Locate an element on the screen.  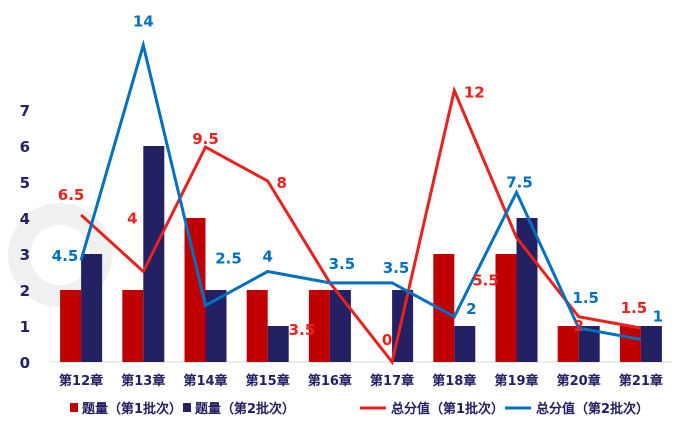
bar-2-第20章 is located at coordinates (589, 344).